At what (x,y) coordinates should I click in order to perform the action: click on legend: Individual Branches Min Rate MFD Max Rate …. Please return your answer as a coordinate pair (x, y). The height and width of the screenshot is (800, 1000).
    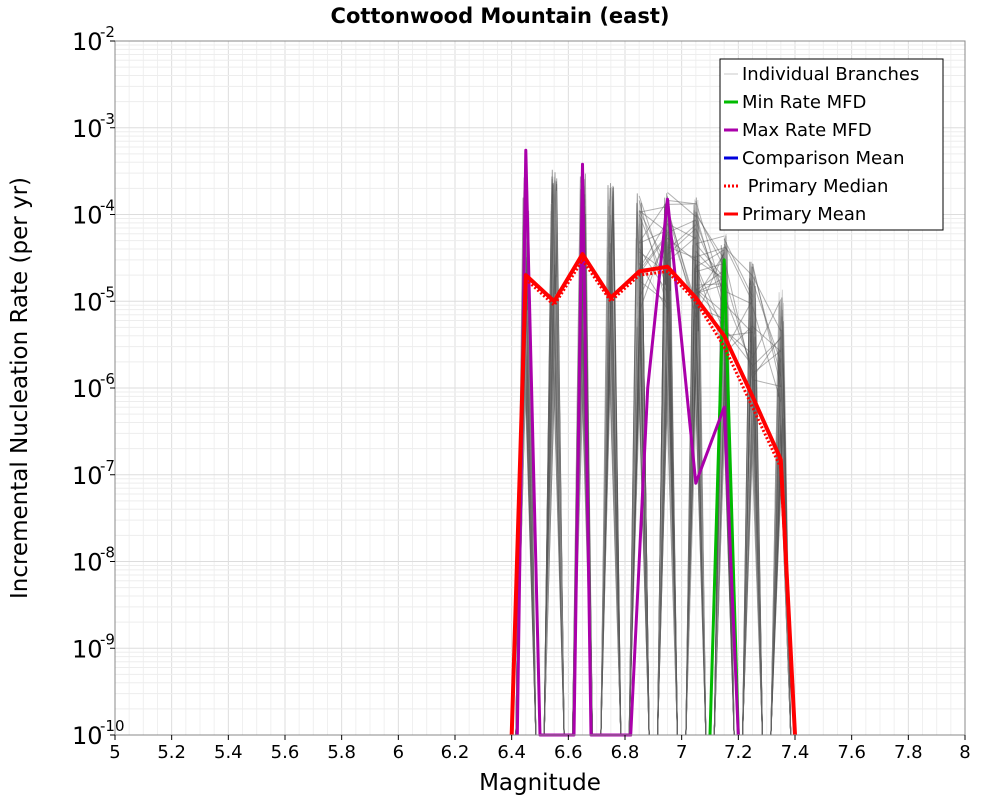
    Looking at the image, I should click on (831, 144).